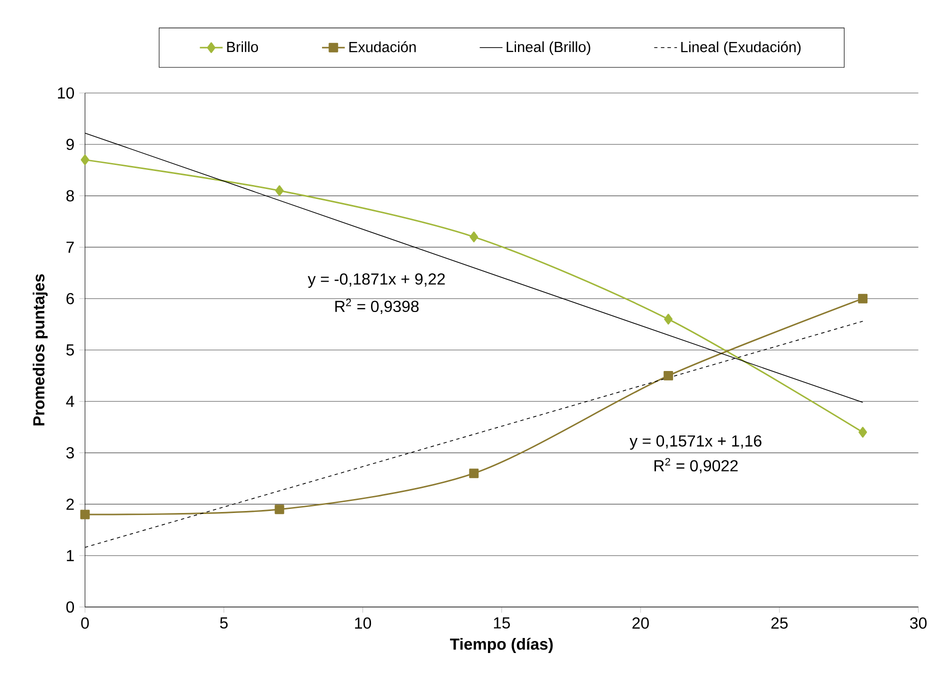  Describe the element at coordinates (85, 623) in the screenshot. I see `x-tick-label: 0` at that location.